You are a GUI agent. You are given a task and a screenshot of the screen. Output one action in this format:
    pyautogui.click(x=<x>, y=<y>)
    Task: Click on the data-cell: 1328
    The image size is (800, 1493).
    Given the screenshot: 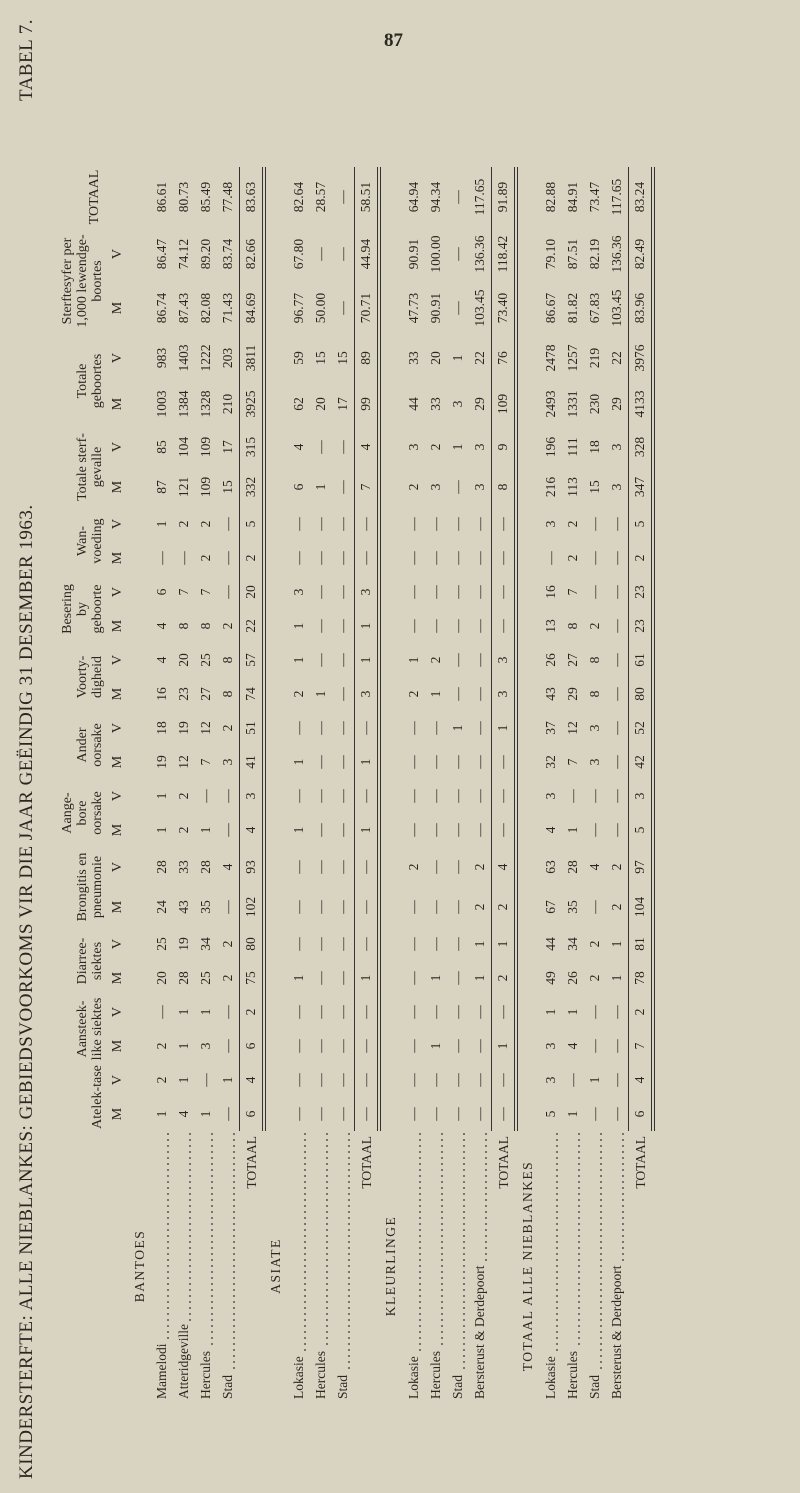 What is the action you would take?
    pyautogui.click(x=205, y=404)
    